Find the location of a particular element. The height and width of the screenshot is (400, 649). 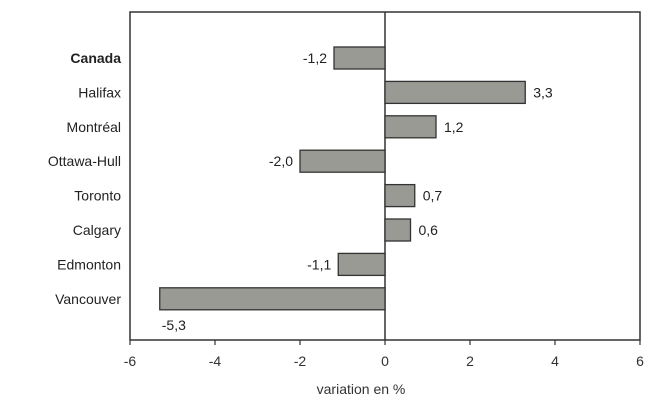

data-label-canada: -1,2 is located at coordinates (315, 58).